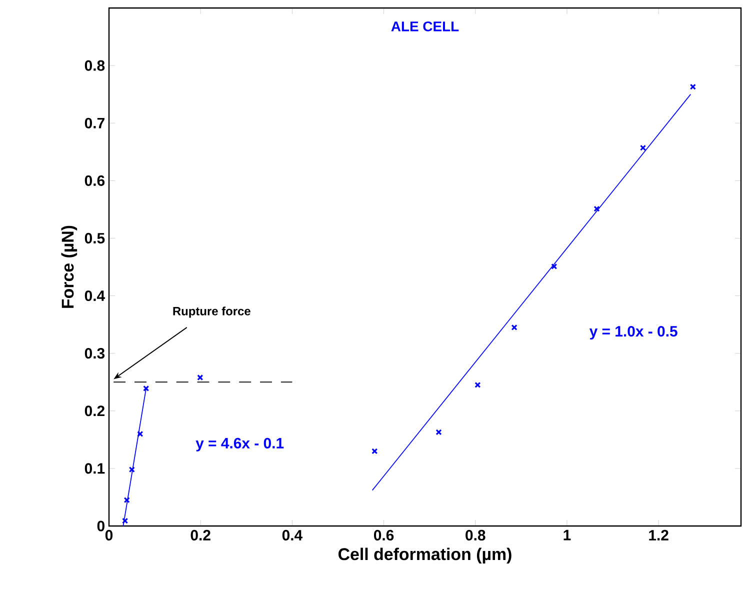 The width and height of the screenshot is (743, 607). I want to click on annotation: Rupture force, so click(211, 312).